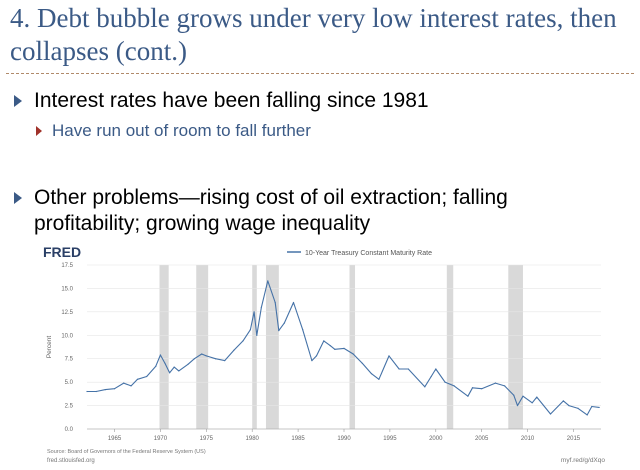 Image resolution: width=640 pixels, height=470 pixels. What do you see at coordinates (359, 253) in the screenshot?
I see `chart-legend: 10-Year Treasury Constant Maturity Rate` at bounding box center [359, 253].